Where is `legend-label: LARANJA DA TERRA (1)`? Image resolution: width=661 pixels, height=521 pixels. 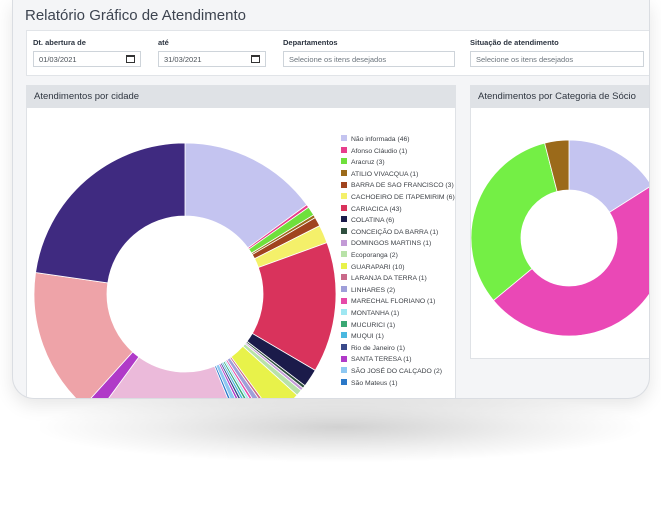 legend-label: LARANJA DA TERRA (1) is located at coordinates (389, 279).